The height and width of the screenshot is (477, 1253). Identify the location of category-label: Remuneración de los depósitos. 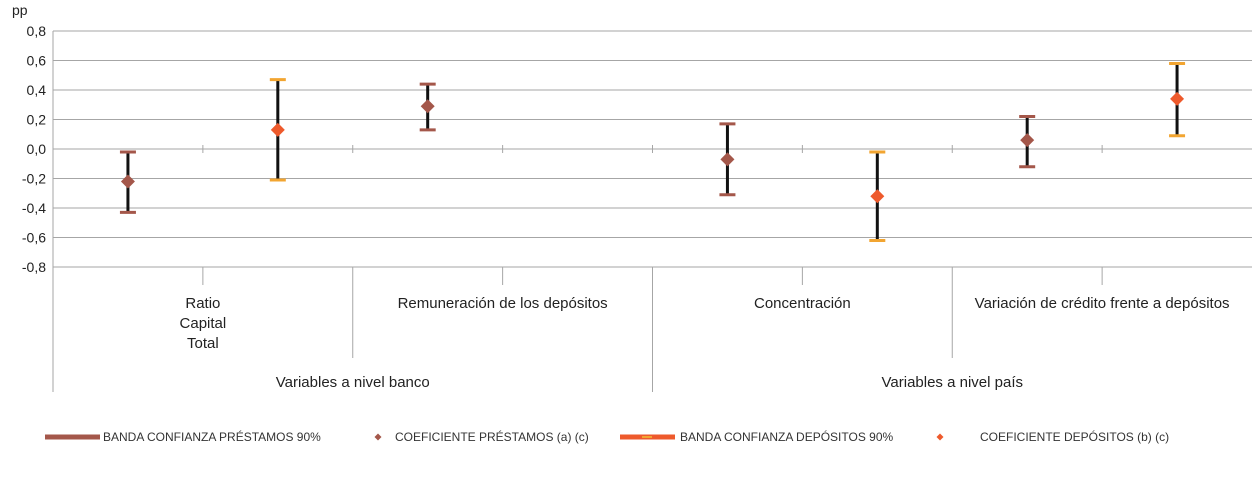
(503, 303).